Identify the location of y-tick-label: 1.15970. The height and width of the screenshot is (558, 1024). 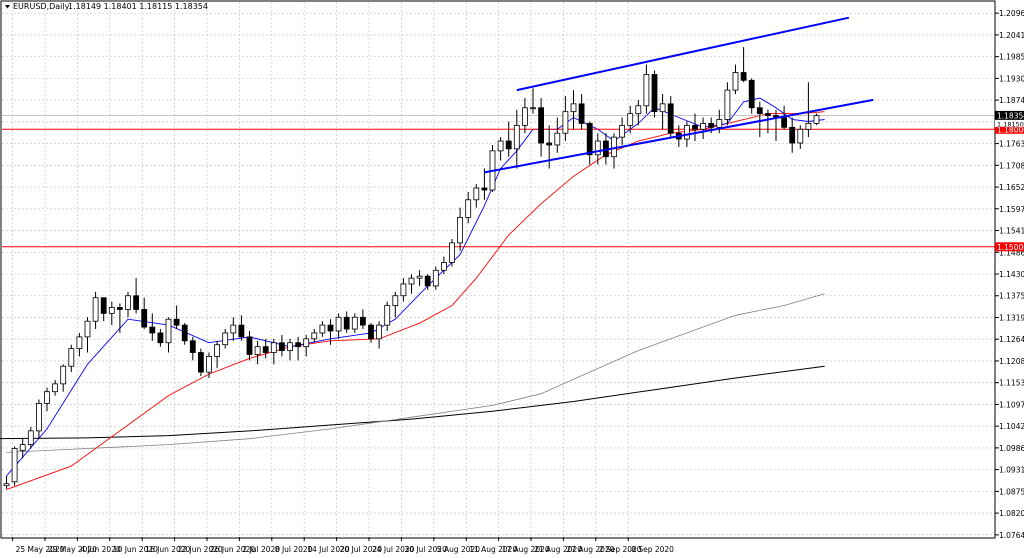
(1011, 209).